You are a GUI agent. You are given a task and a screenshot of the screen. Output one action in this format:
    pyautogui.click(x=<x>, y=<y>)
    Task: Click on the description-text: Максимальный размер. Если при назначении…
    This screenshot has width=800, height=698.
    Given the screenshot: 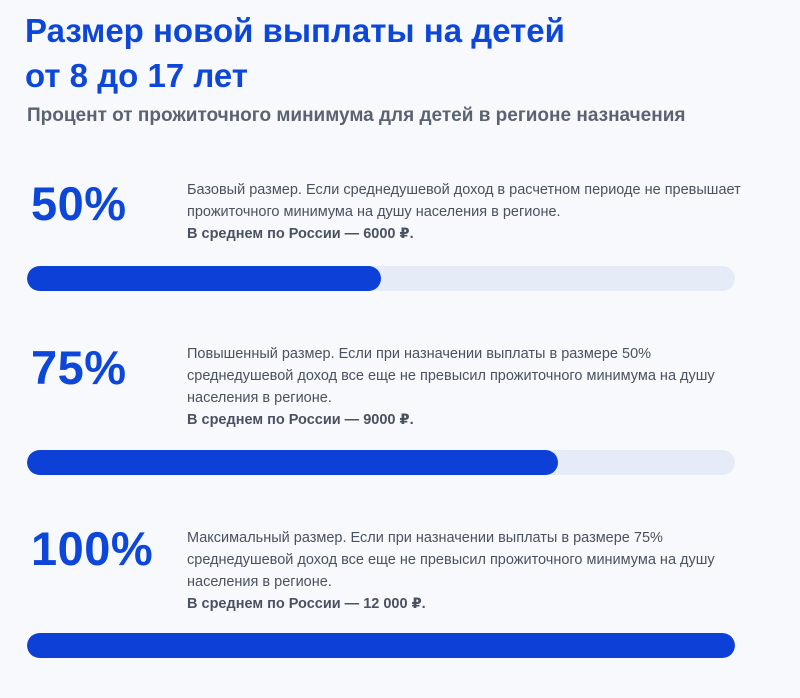 What is the action you would take?
    pyautogui.click(x=451, y=560)
    